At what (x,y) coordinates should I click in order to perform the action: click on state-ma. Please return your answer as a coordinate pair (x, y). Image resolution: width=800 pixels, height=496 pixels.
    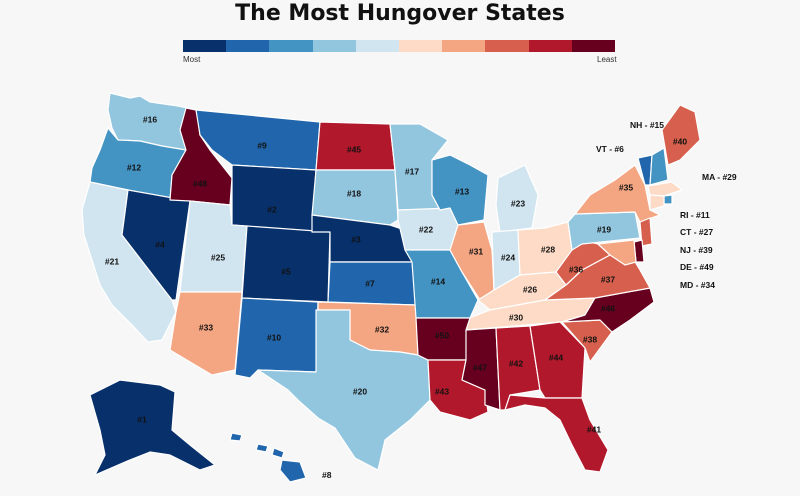
    Looking at the image, I should click on (665, 189).